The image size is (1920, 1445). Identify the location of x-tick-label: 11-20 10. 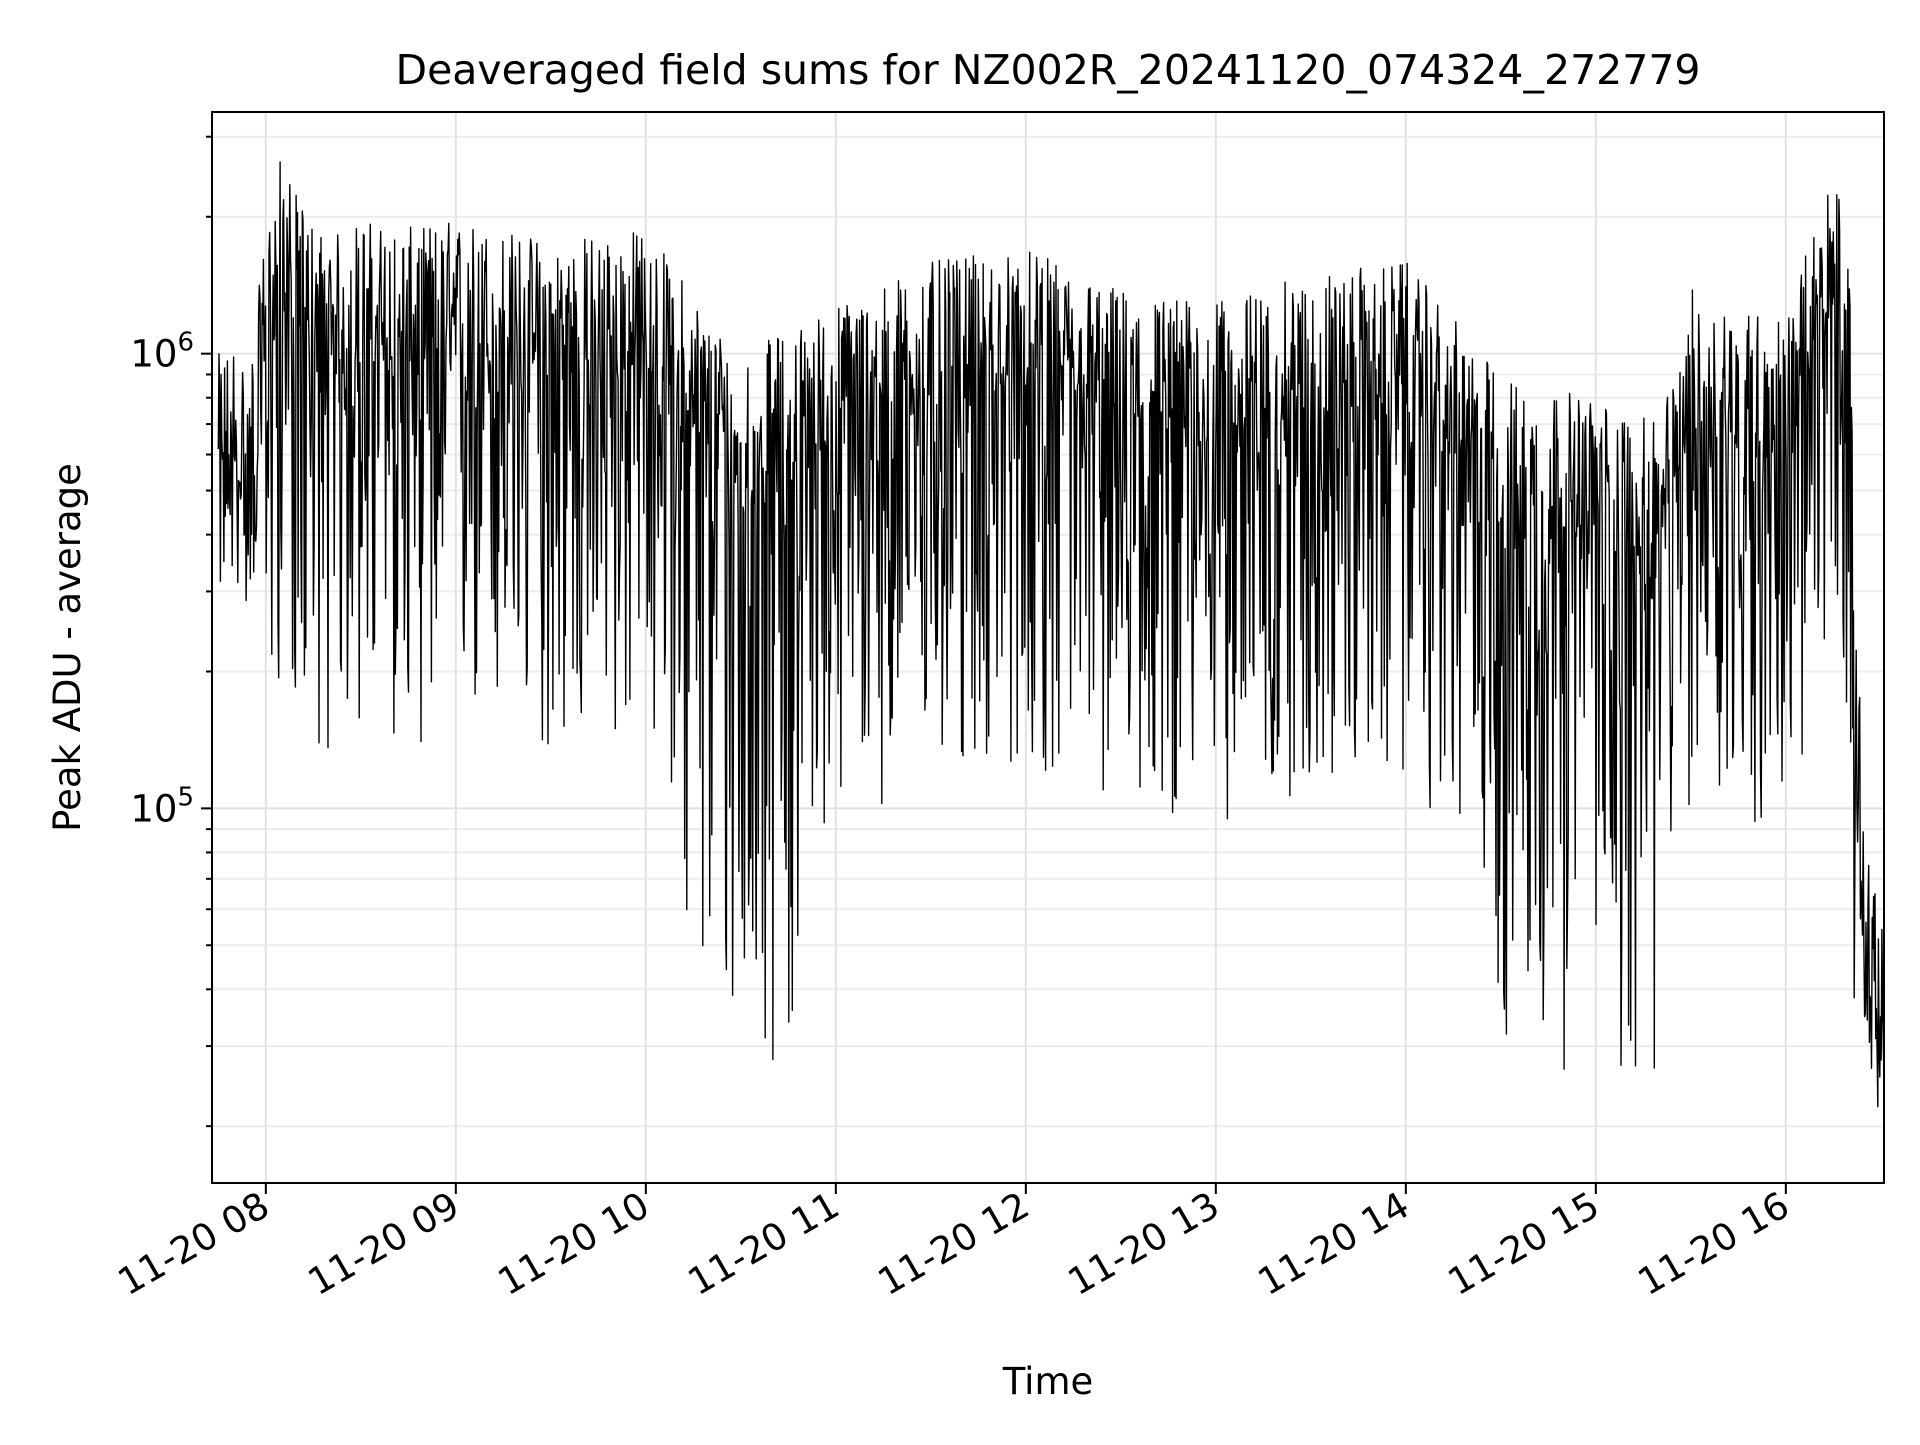
(574, 1244).